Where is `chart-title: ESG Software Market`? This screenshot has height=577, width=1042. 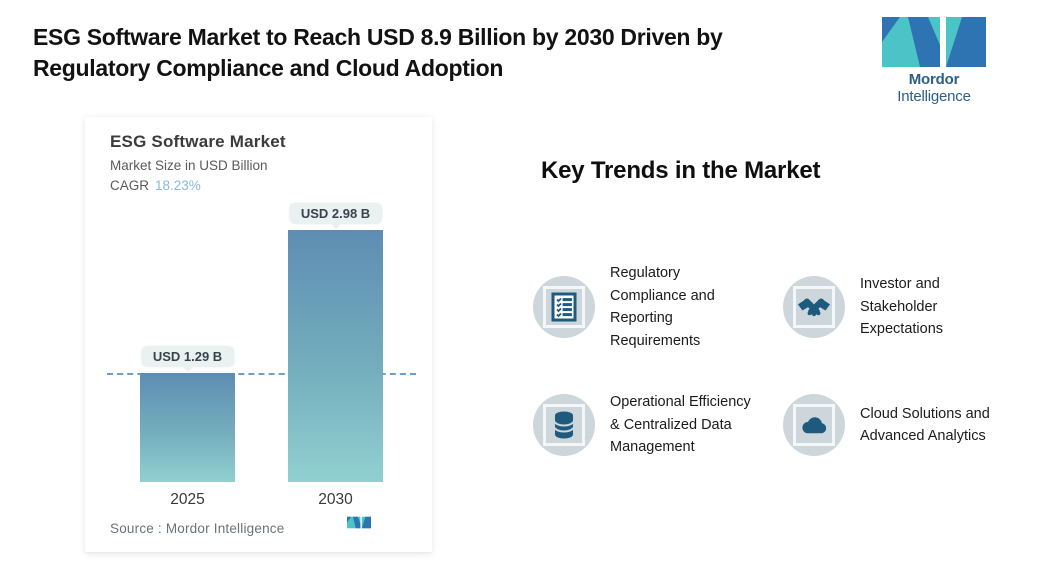
chart-title: ESG Software Market is located at coordinates (198, 141).